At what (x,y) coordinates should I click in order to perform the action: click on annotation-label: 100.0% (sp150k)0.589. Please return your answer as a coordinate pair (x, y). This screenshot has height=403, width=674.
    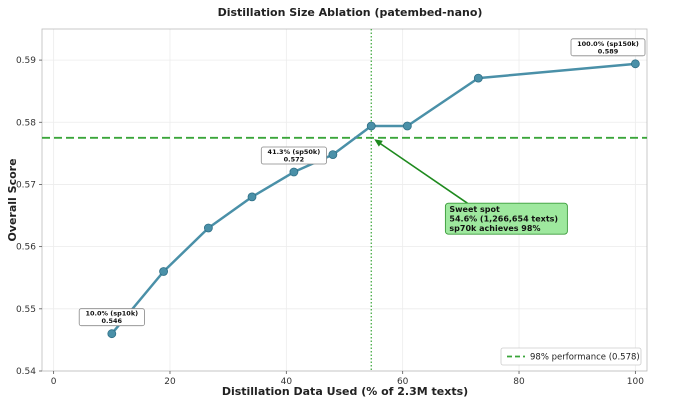
    Looking at the image, I should click on (608, 47).